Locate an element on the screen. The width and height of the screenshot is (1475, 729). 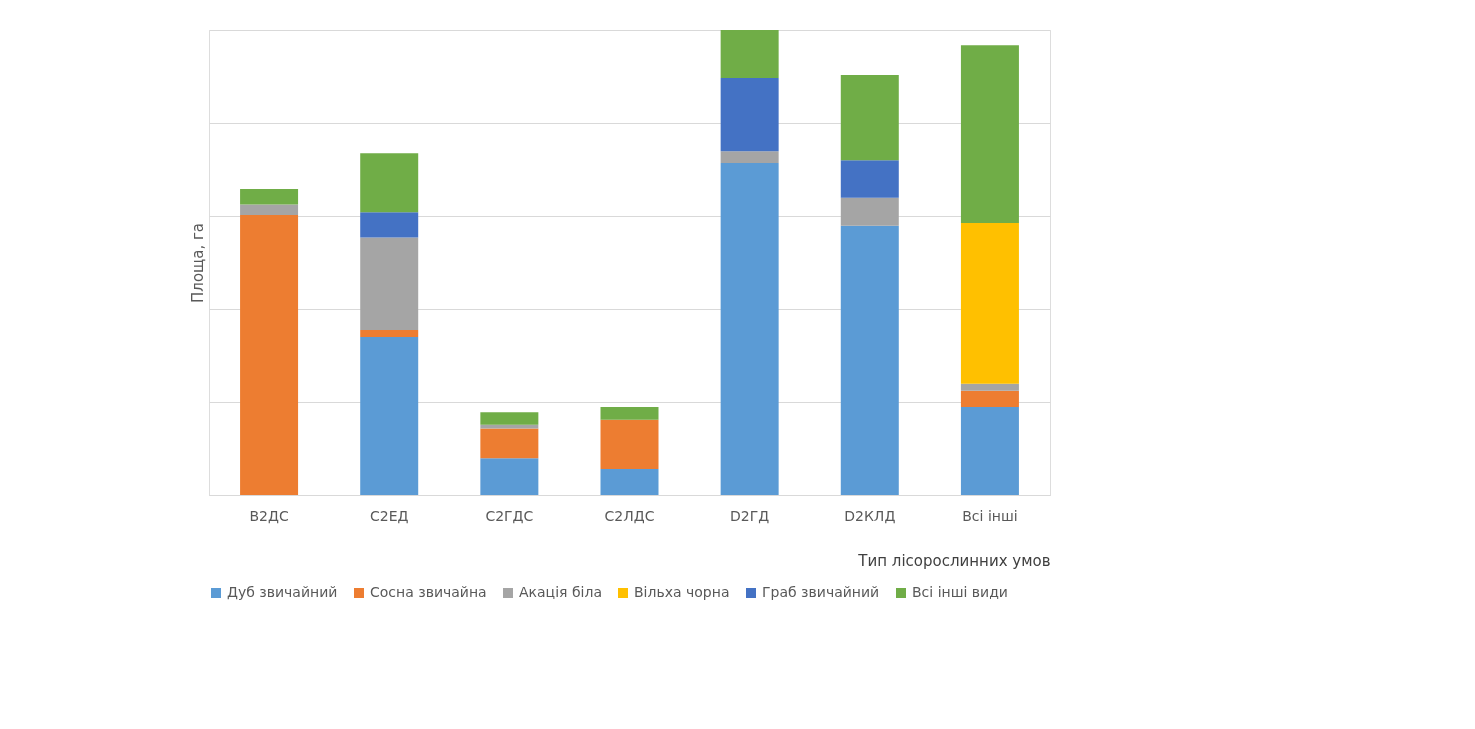
legend-label: Акація біла is located at coordinates (560, 592).